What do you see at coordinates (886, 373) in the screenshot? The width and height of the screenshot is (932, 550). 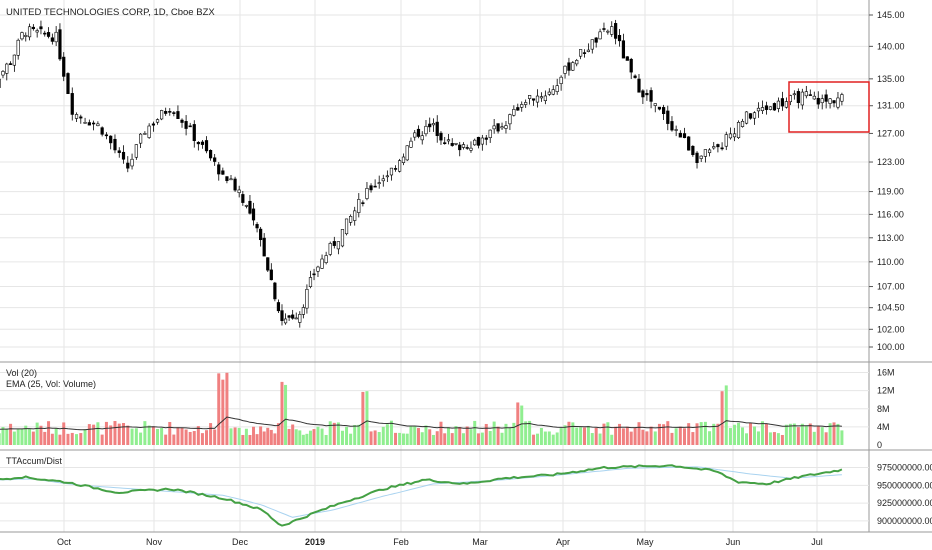 I see `volume-tick-label: 16M` at bounding box center [886, 373].